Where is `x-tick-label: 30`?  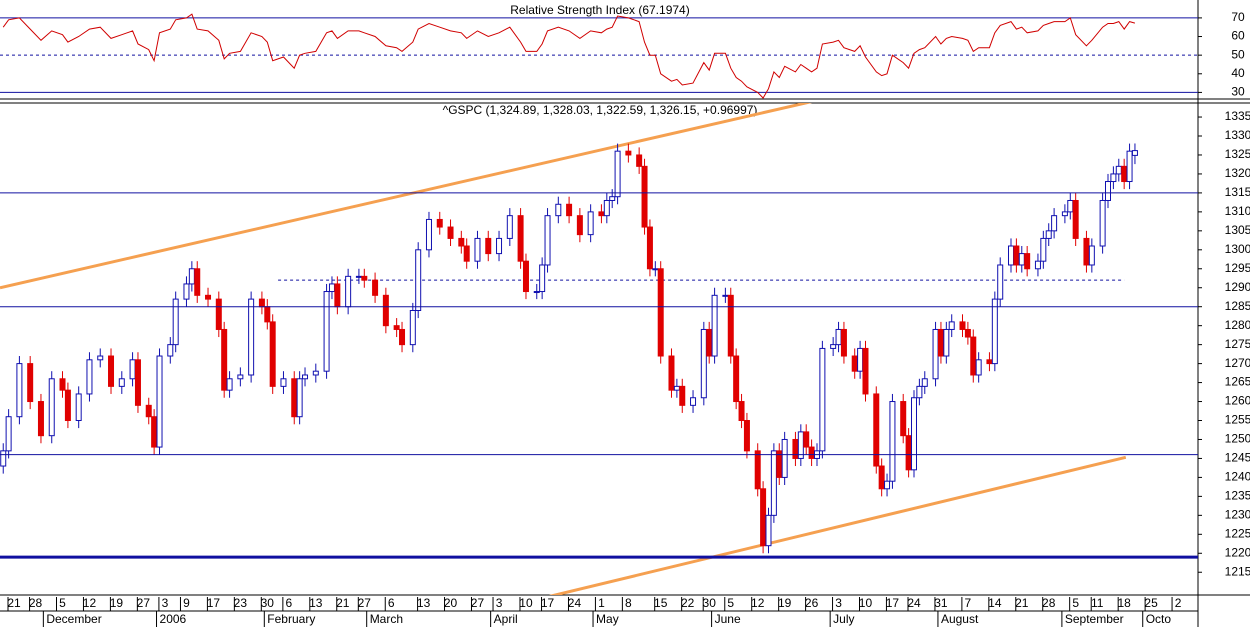 x-tick-label: 30 is located at coordinates (710, 603).